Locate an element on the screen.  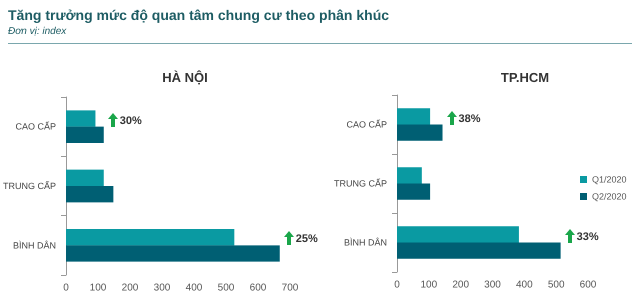
x-tick-label: 700 is located at coordinates (290, 288).